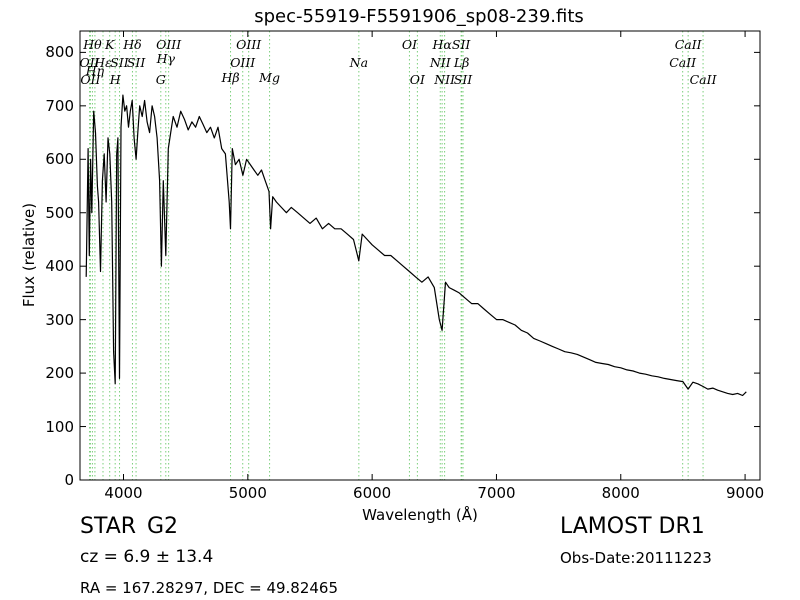 This screenshot has height=600, width=800. I want to click on marker-label: Lβ, so click(461, 62).